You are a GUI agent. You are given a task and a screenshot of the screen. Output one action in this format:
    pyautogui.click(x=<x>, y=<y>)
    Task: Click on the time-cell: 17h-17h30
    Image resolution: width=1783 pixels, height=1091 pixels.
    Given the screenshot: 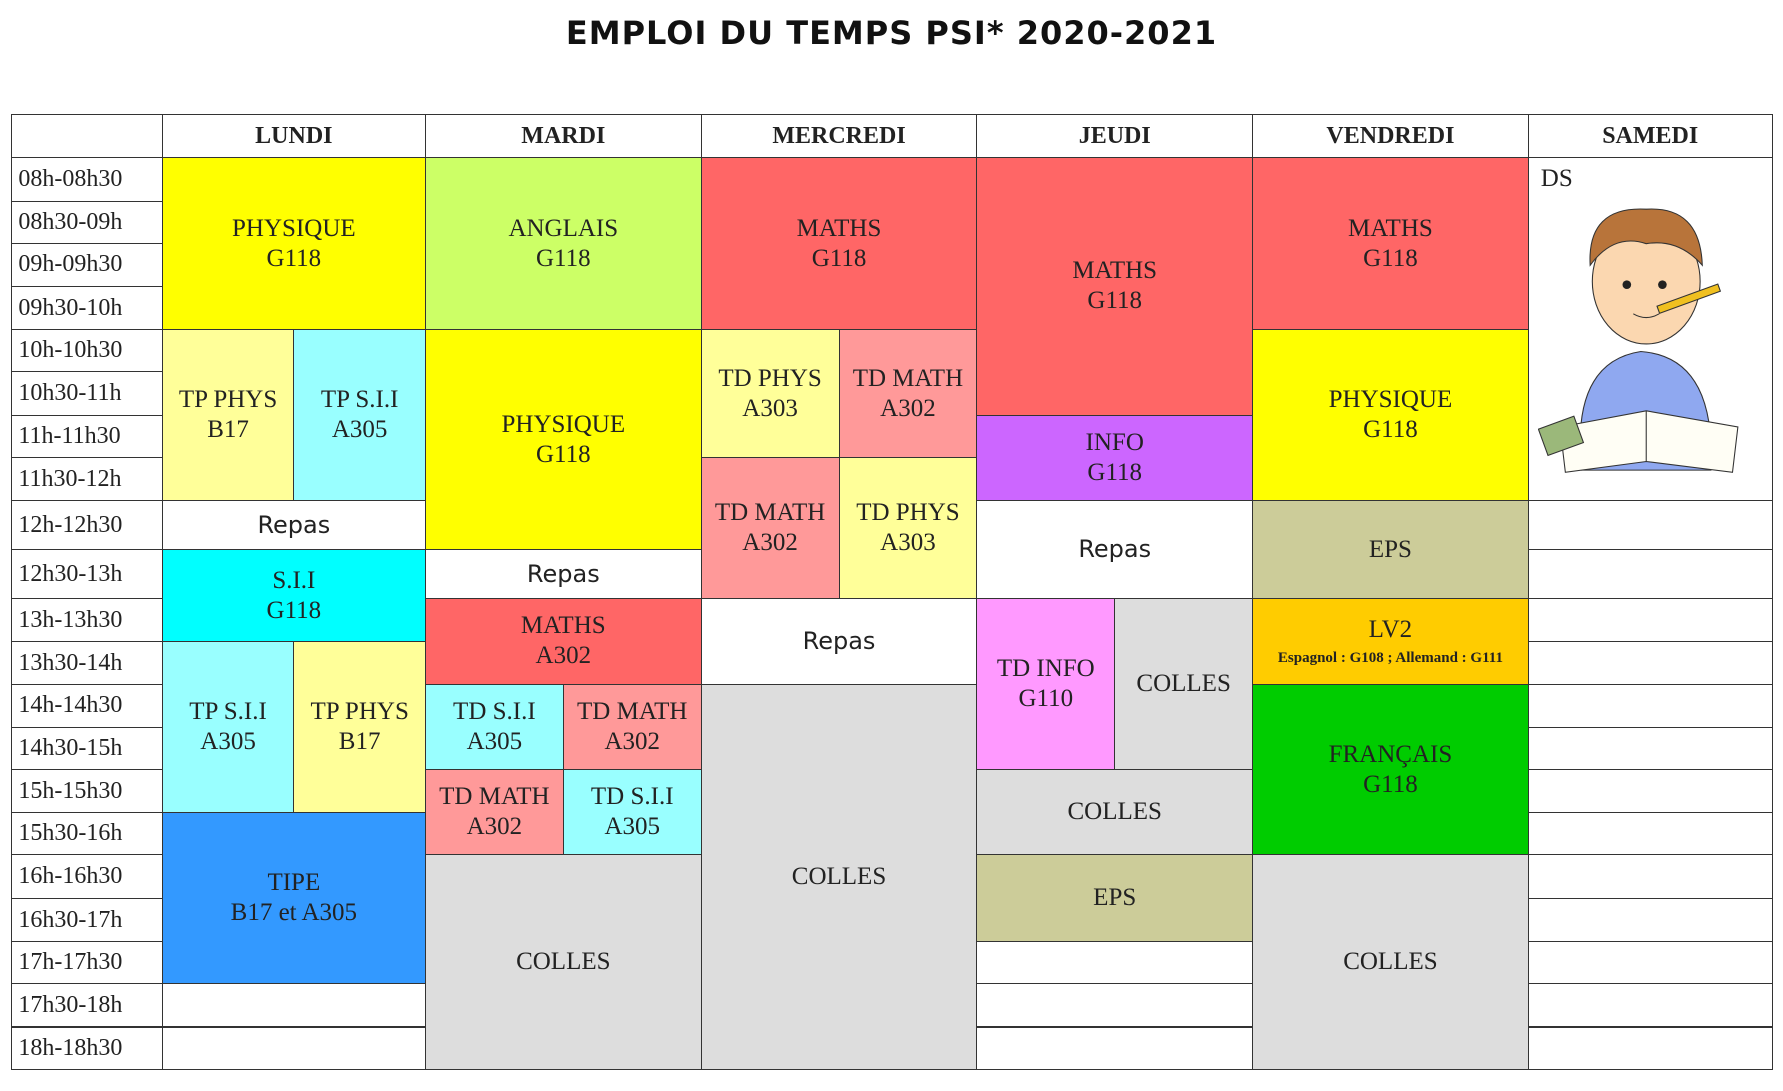 What is the action you would take?
    pyautogui.click(x=87, y=963)
    